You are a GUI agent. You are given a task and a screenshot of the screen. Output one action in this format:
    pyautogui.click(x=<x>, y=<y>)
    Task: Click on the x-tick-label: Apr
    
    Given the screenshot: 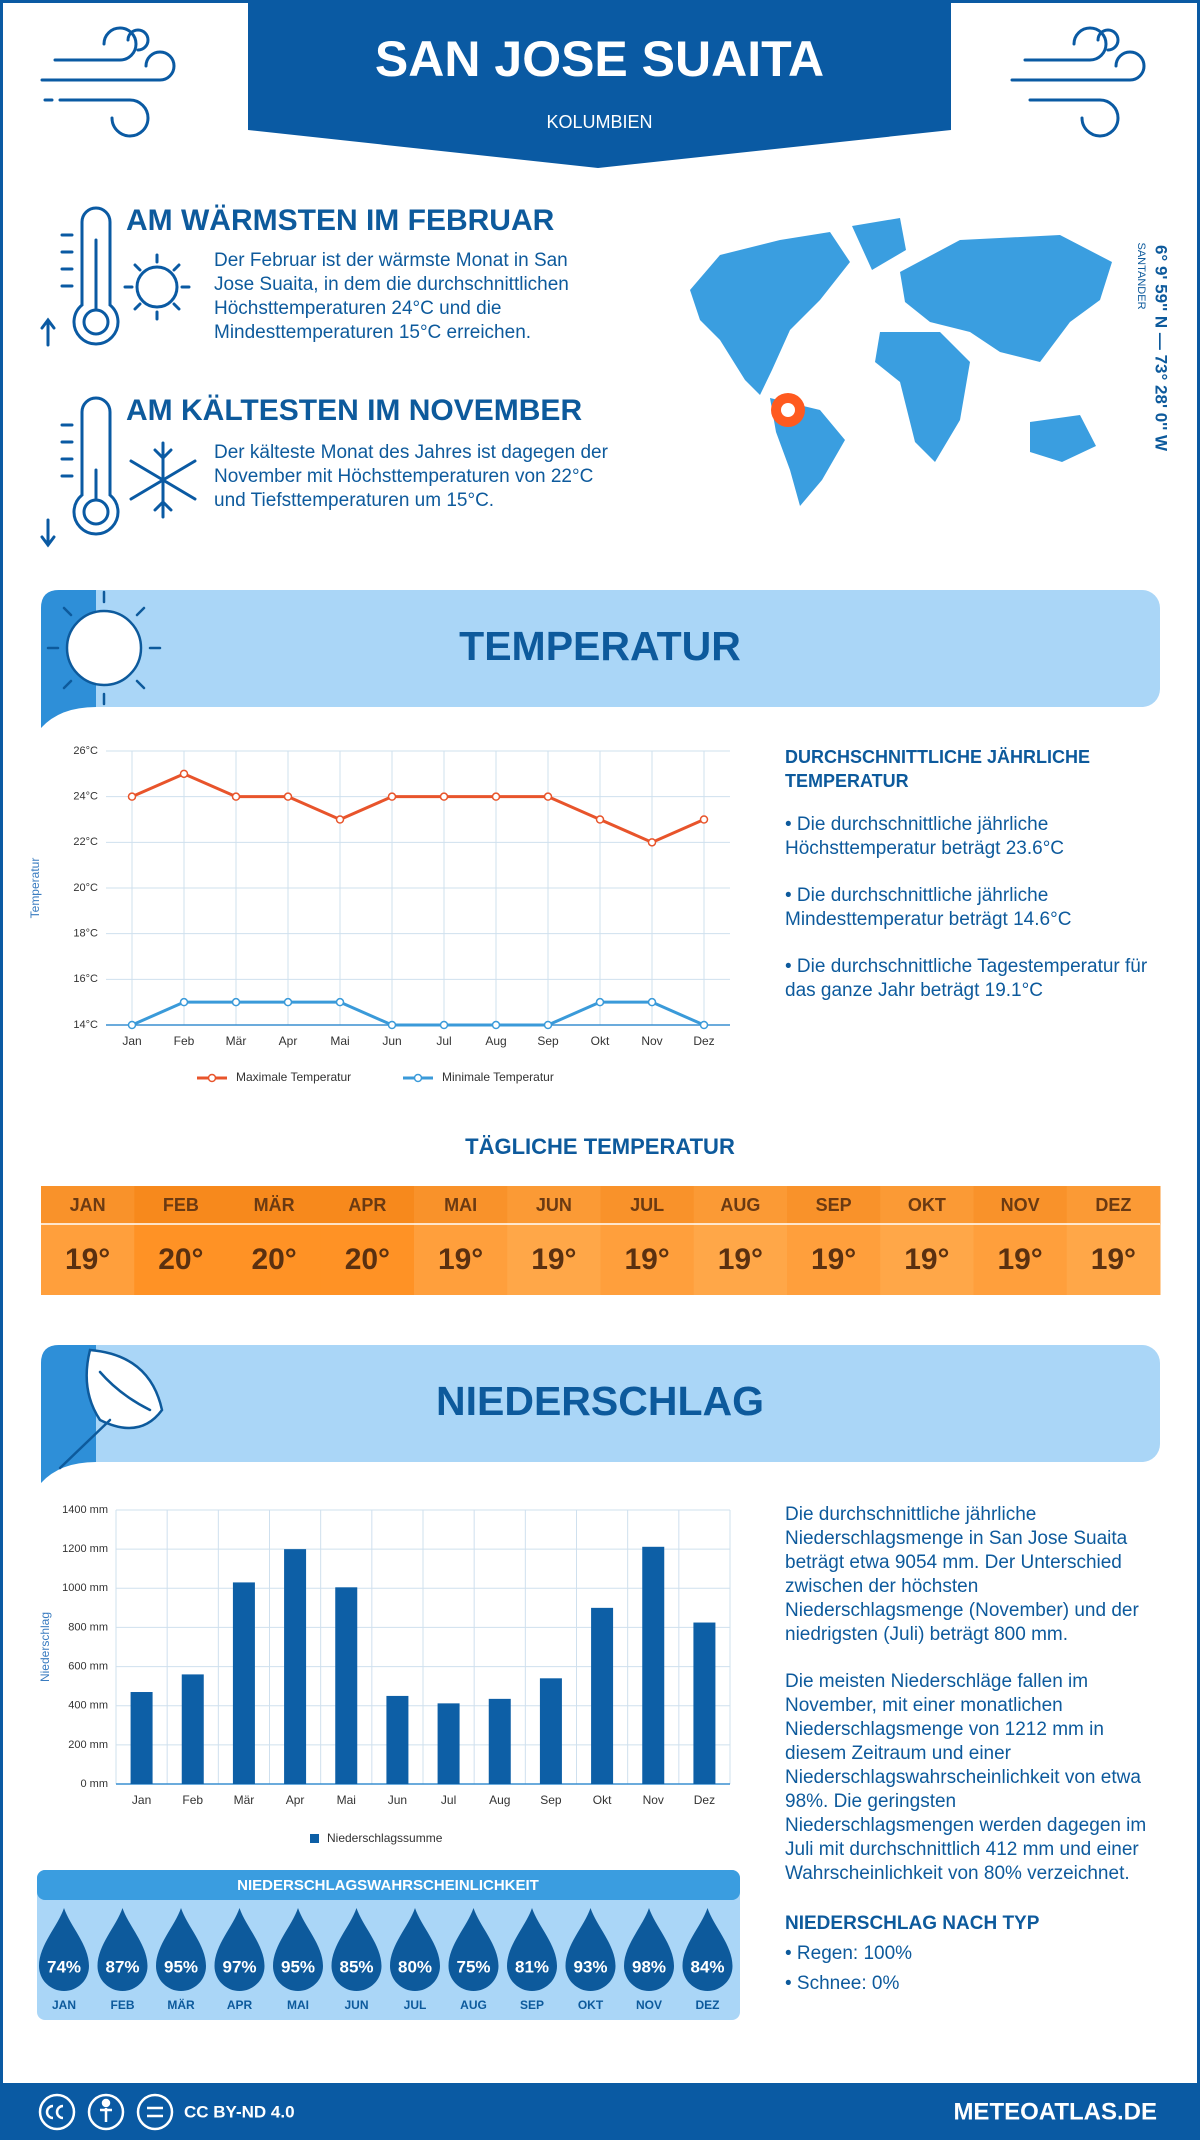 What is the action you would take?
    pyautogui.click(x=288, y=1041)
    